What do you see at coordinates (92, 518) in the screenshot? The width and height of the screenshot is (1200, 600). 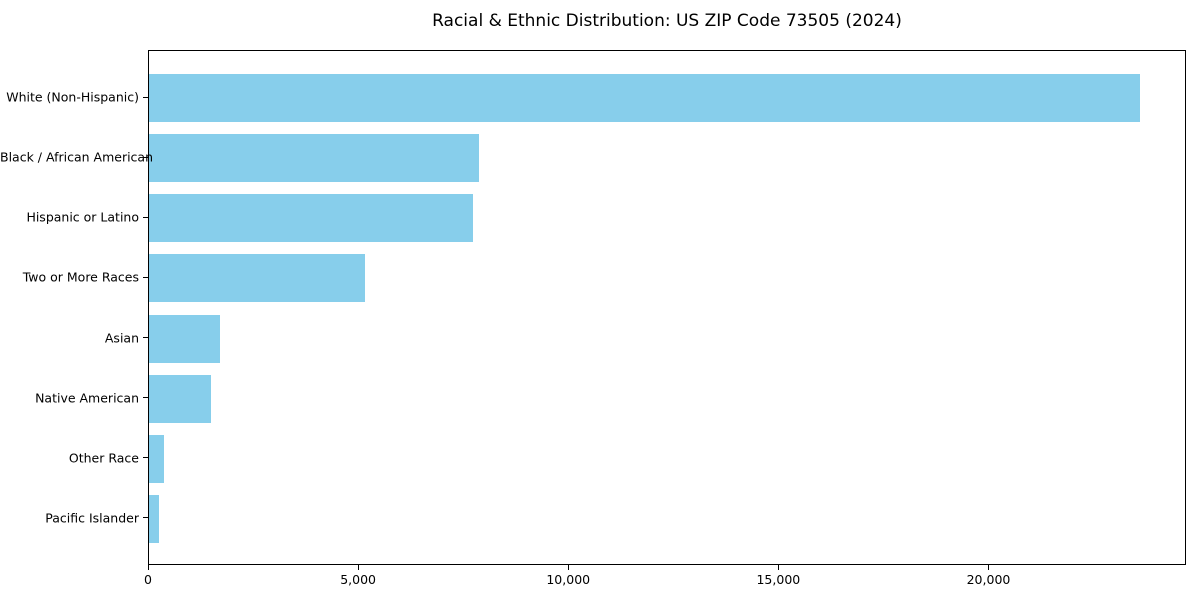 I see `y-tick-label-pacific-islander: Pacific Islander` at bounding box center [92, 518].